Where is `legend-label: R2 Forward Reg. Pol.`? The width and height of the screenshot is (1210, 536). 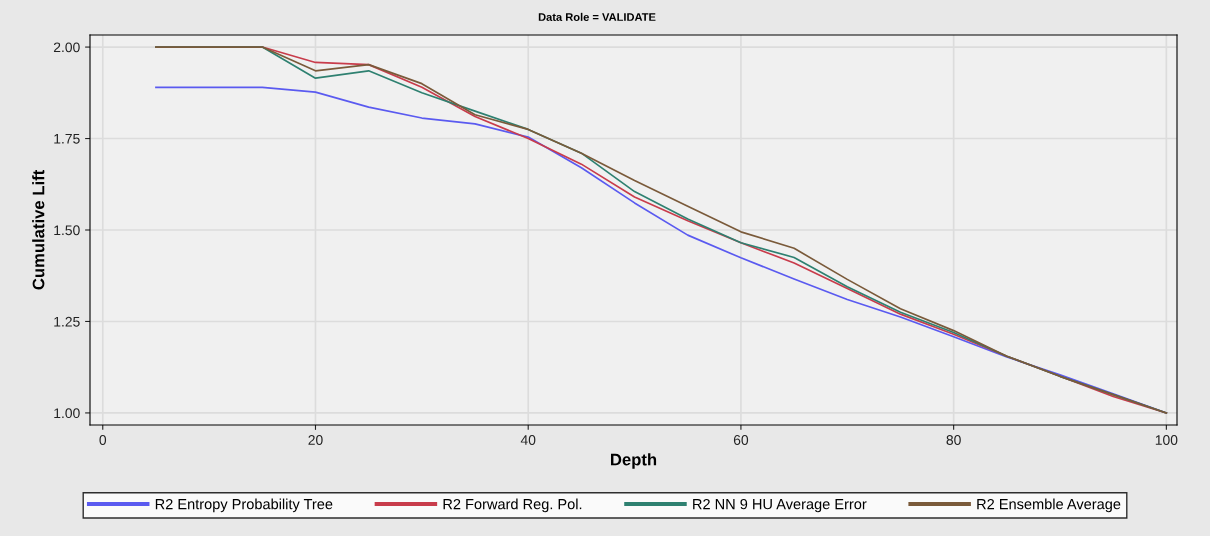 legend-label: R2 Forward Reg. Pol. is located at coordinates (512, 505).